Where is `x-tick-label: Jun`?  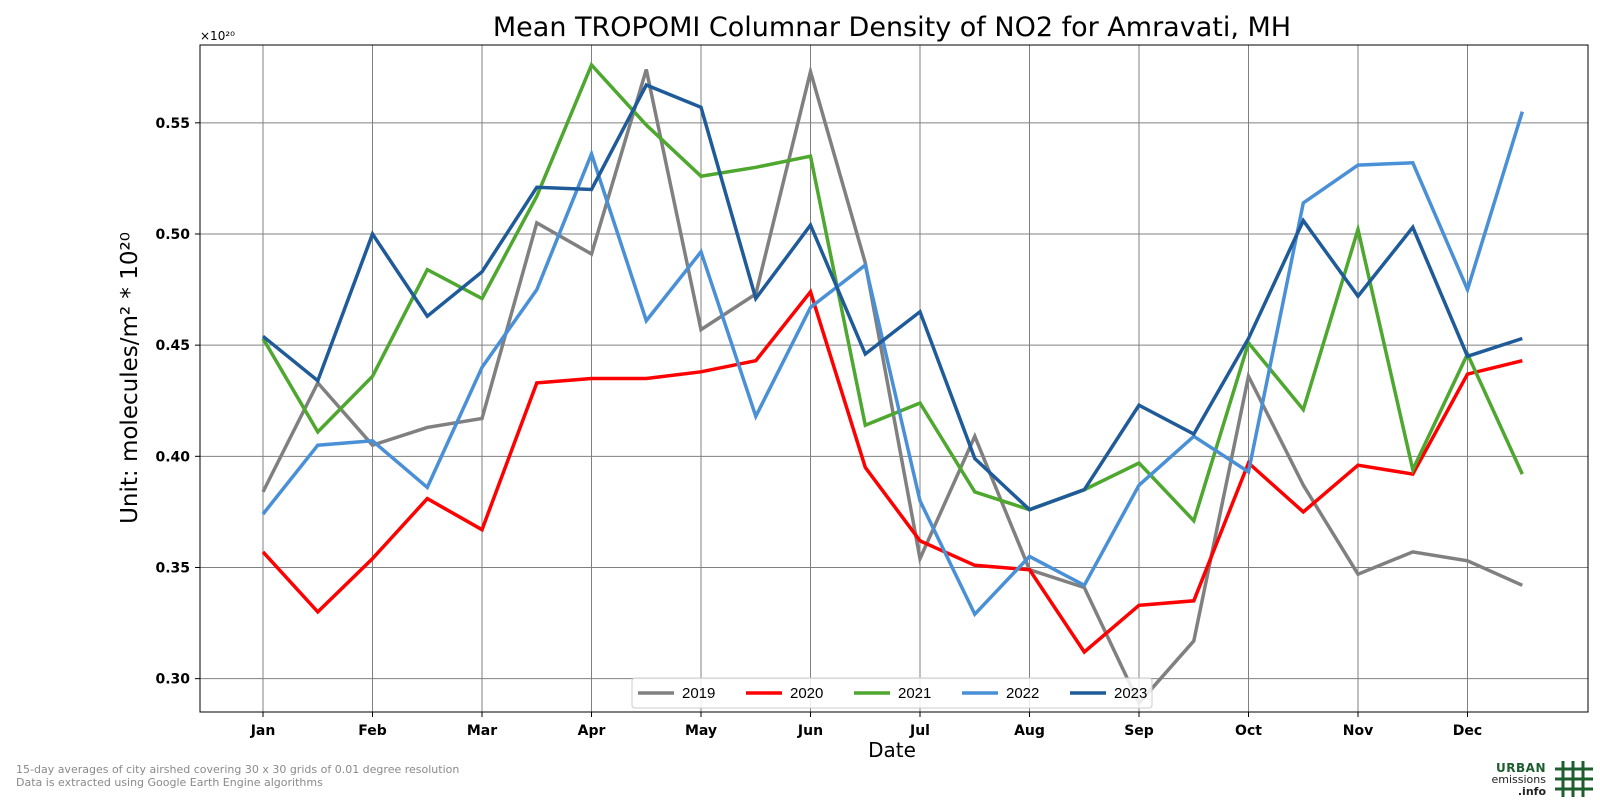 x-tick-label: Jun is located at coordinates (810, 731).